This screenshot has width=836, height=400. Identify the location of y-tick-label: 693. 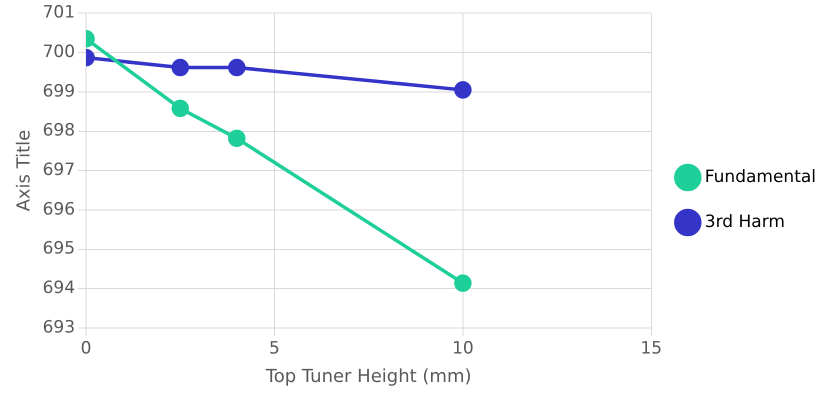
(59, 327).